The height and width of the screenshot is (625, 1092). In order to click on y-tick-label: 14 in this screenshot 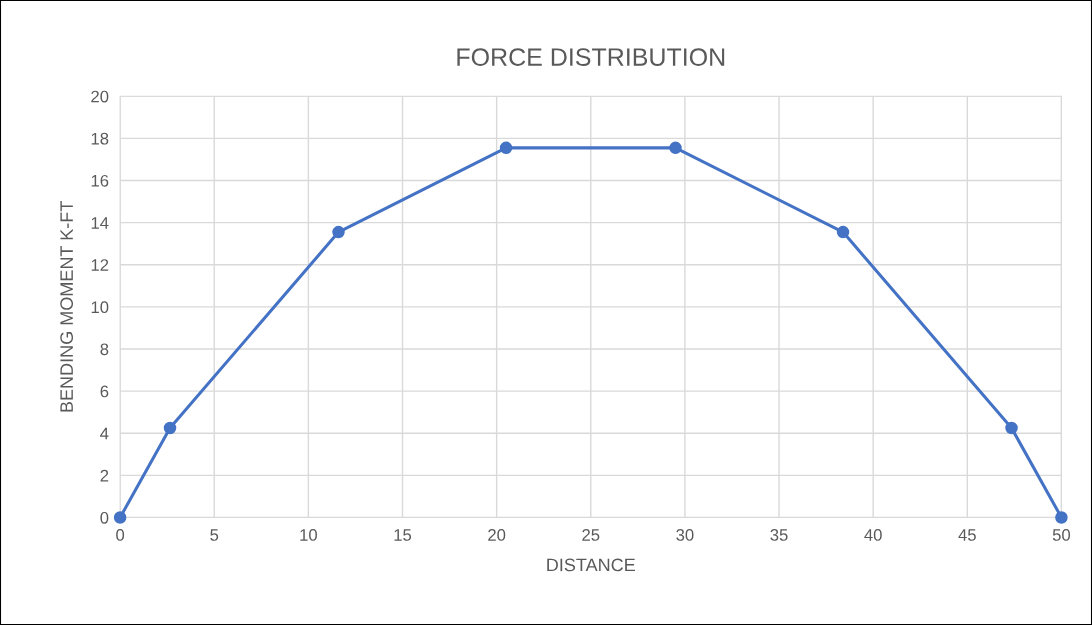, I will do `click(100, 223)`.